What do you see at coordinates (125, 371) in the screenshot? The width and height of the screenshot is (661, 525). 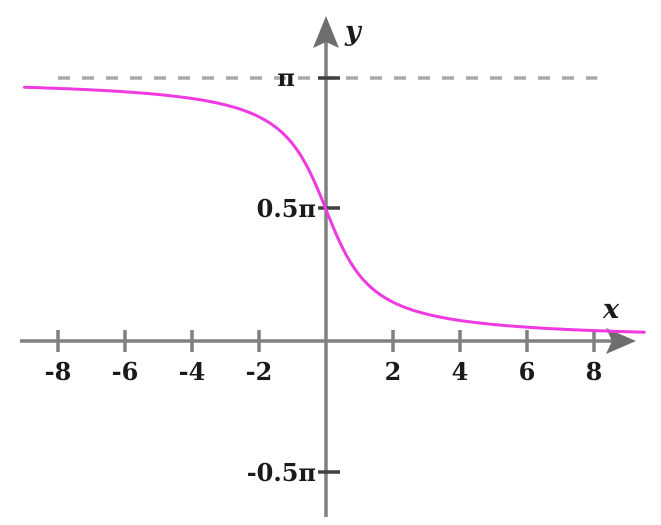 I see `x-tick-label-neg6: -6` at bounding box center [125, 371].